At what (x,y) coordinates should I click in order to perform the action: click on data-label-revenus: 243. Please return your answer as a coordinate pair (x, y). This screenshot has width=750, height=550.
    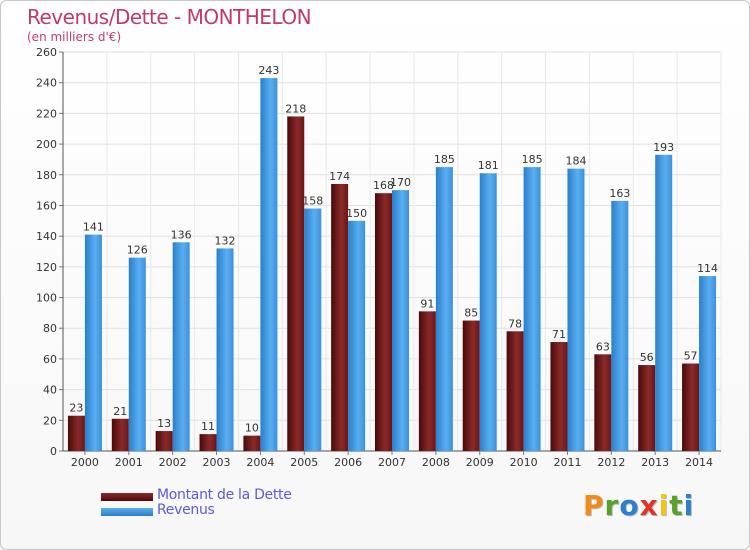
    Looking at the image, I should click on (268, 70).